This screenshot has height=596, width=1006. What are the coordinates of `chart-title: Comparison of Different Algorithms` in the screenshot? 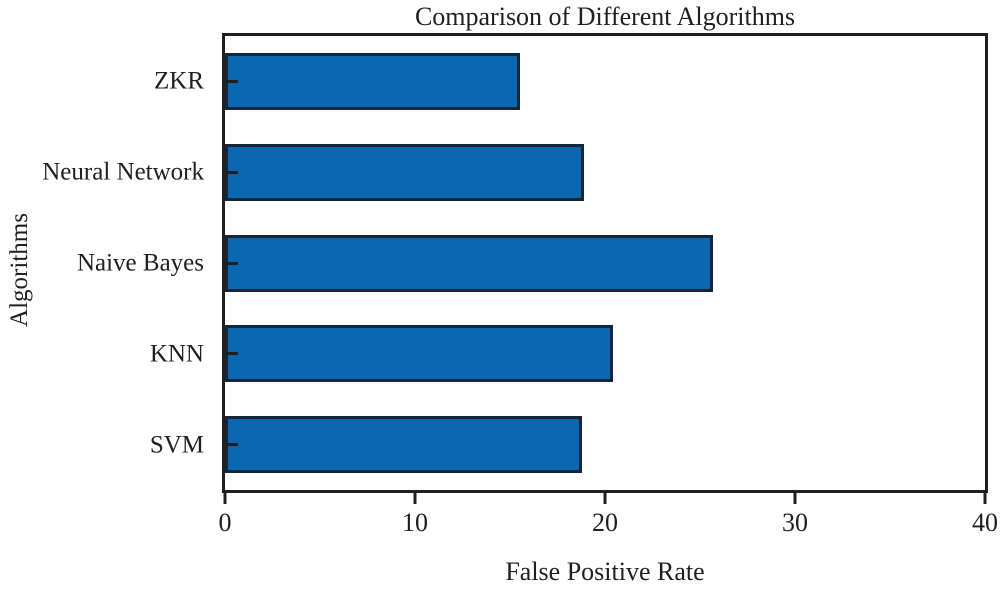 It's located at (605, 16).